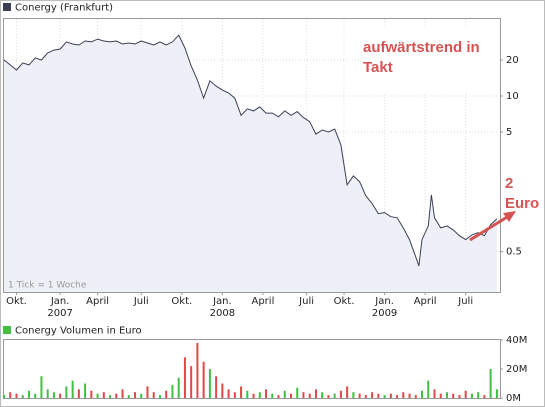 The width and height of the screenshot is (545, 407). I want to click on x-year-label: 2007, so click(59, 313).